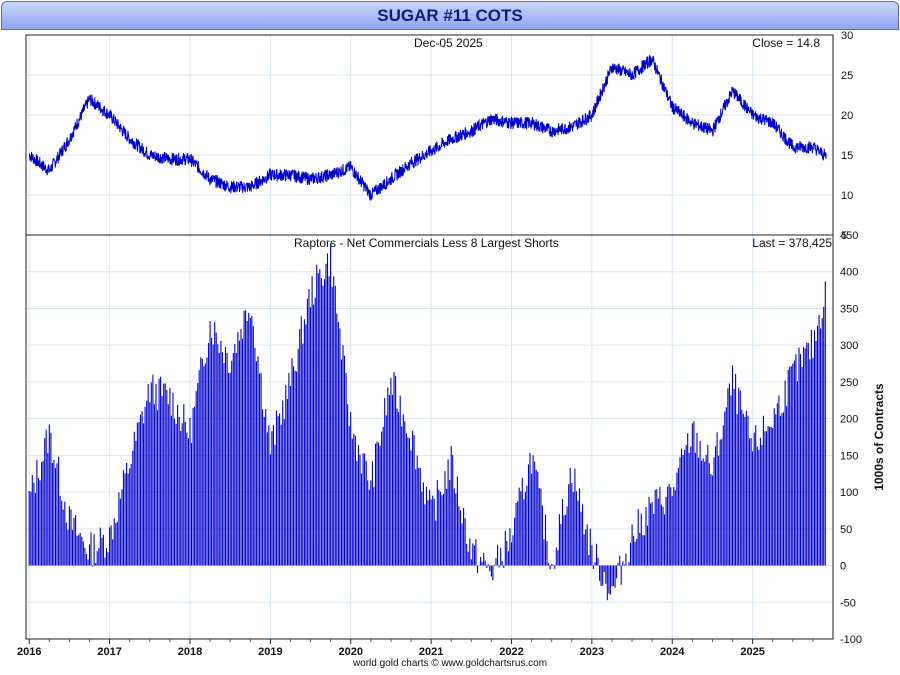 The height and width of the screenshot is (675, 900). Describe the element at coordinates (847, 196) in the screenshot. I see `price-y-tick-label: 10` at that location.